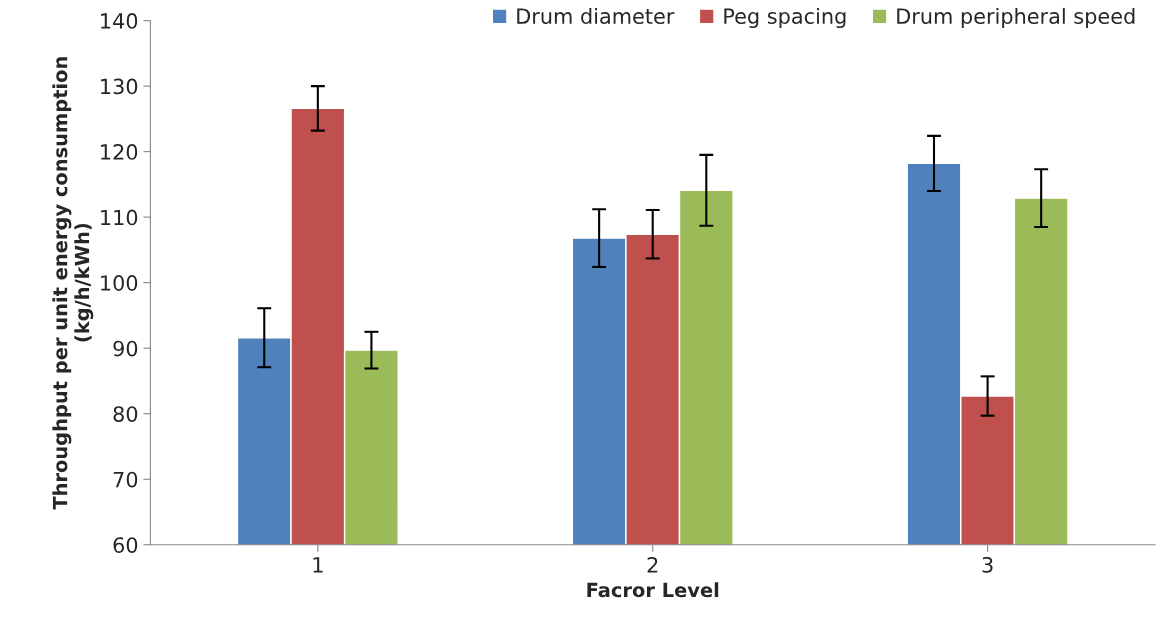 This screenshot has height=624, width=1175. Describe the element at coordinates (1016, 18) in the screenshot. I see `legend-label: Drum peripheral speed` at that location.